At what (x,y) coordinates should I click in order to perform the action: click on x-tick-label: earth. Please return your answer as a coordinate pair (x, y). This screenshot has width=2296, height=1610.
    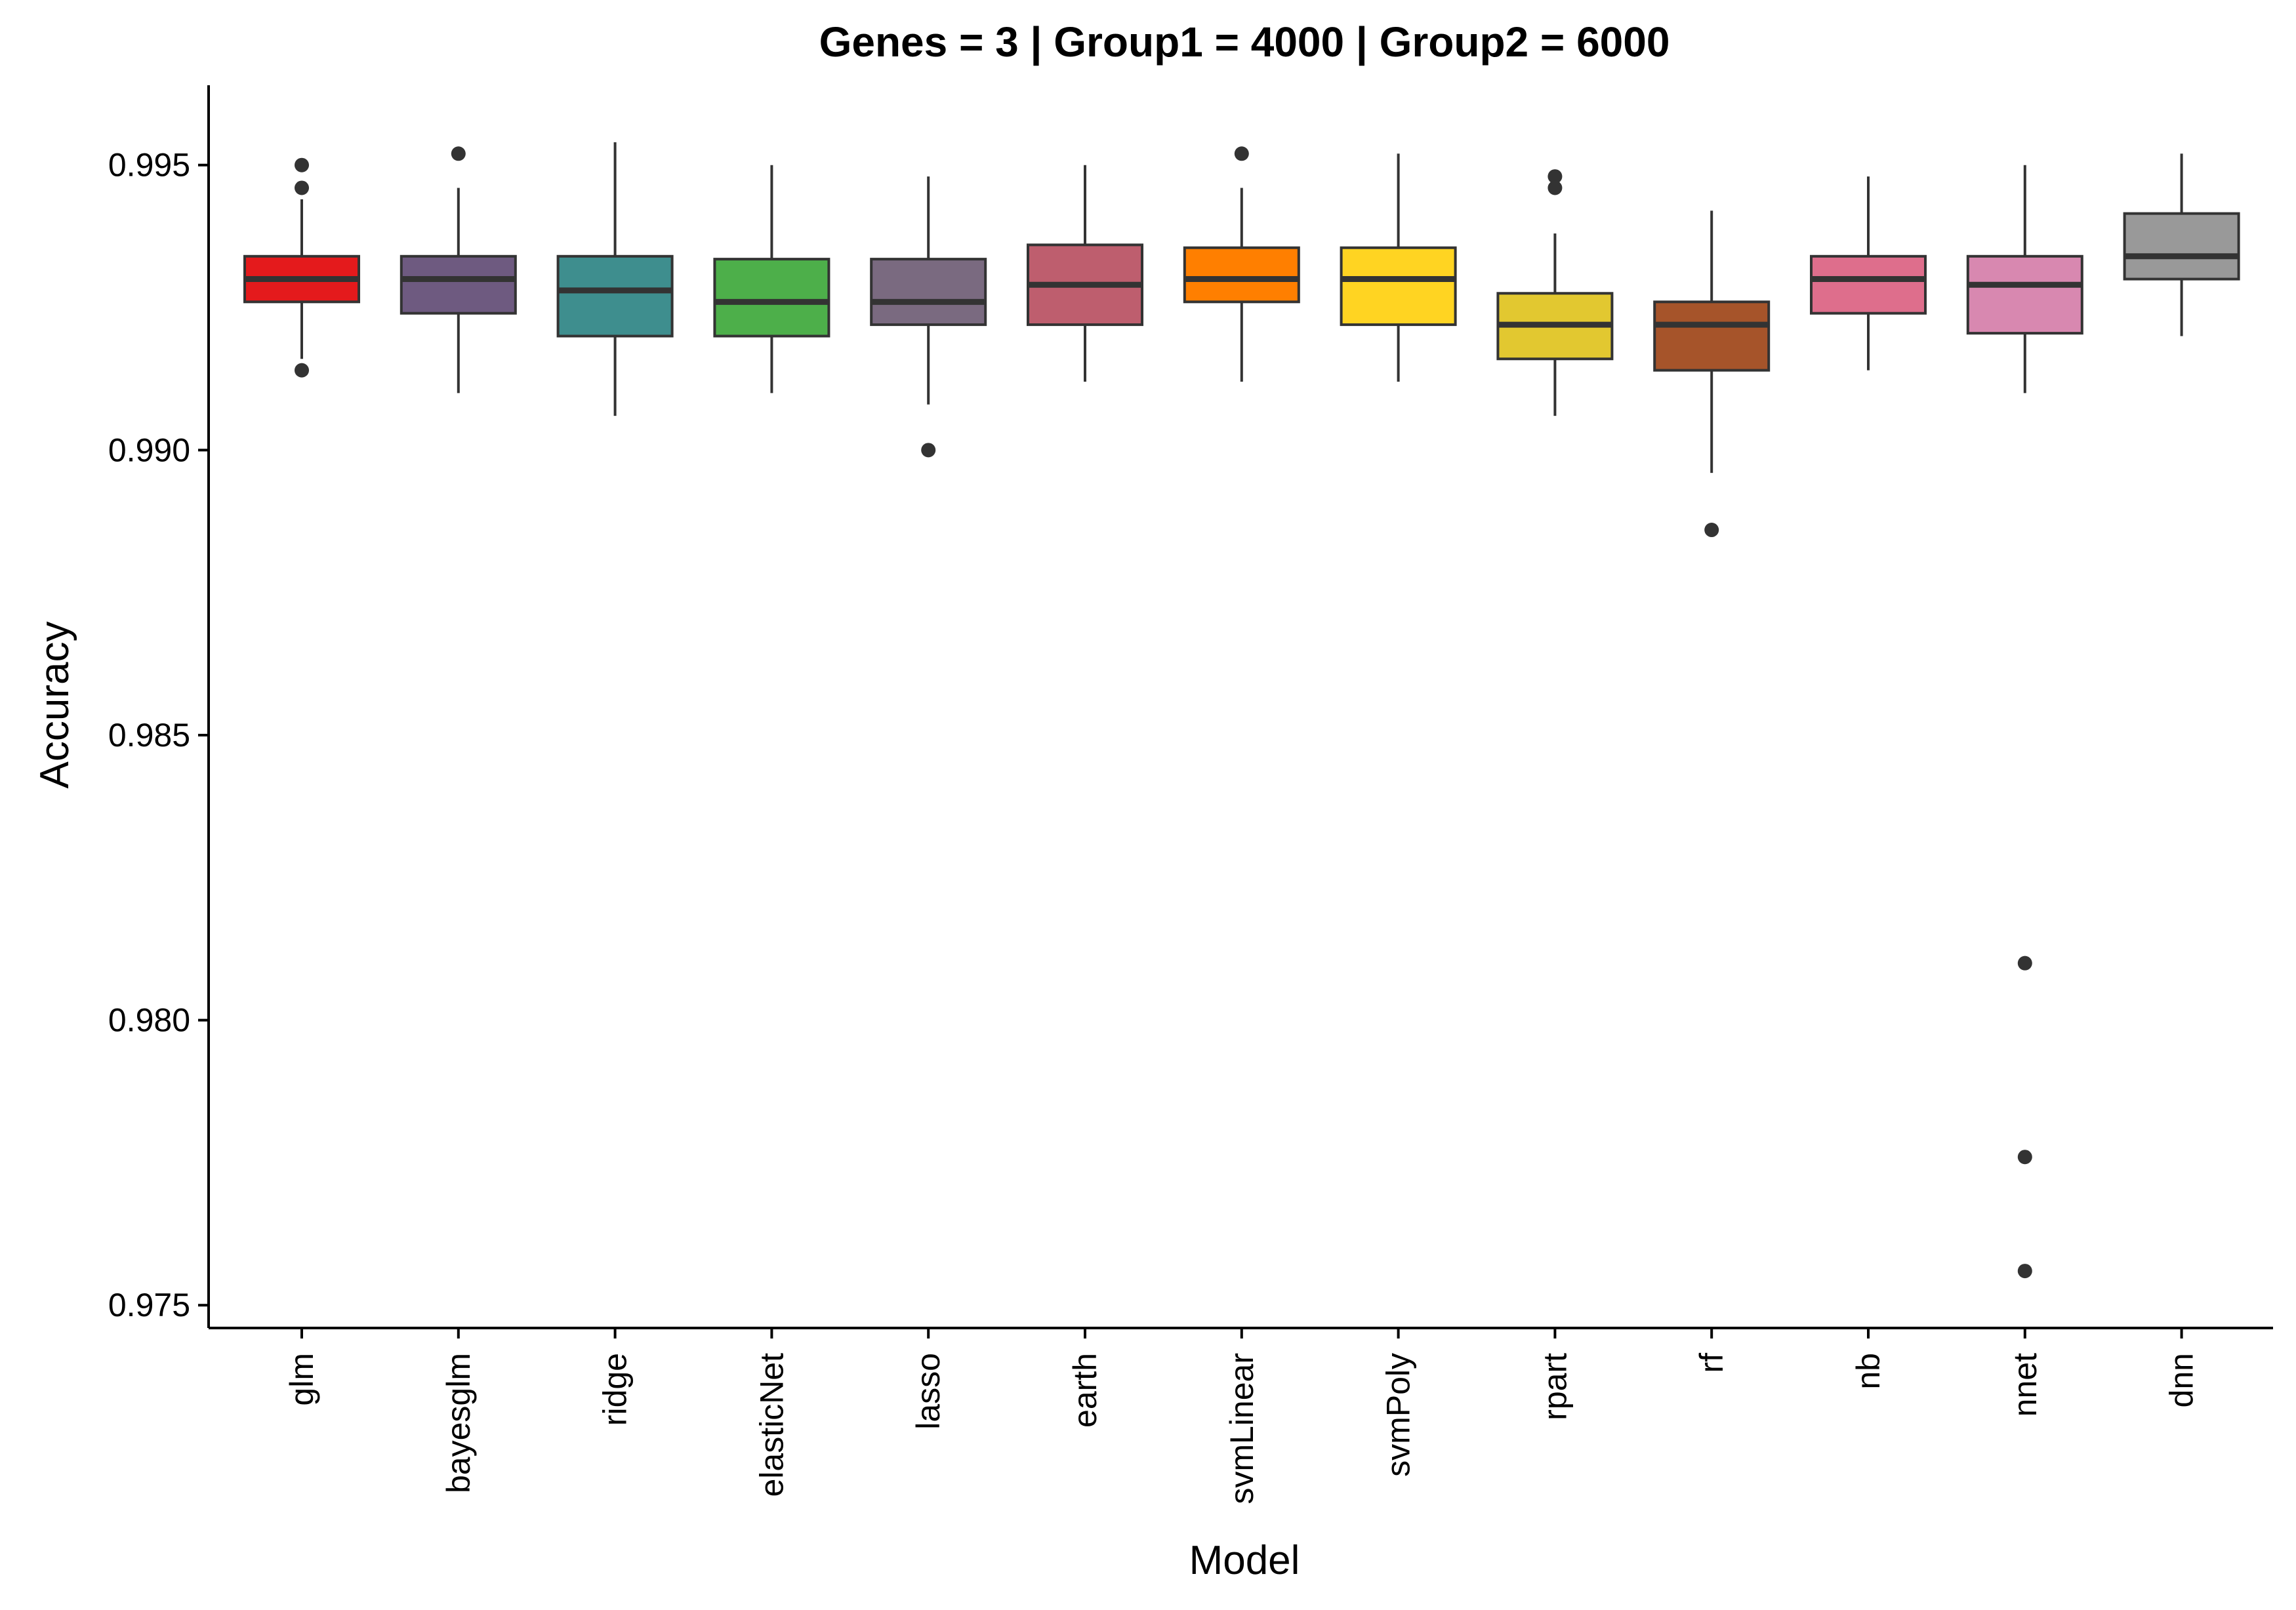
    Looking at the image, I should click on (1085, 1390).